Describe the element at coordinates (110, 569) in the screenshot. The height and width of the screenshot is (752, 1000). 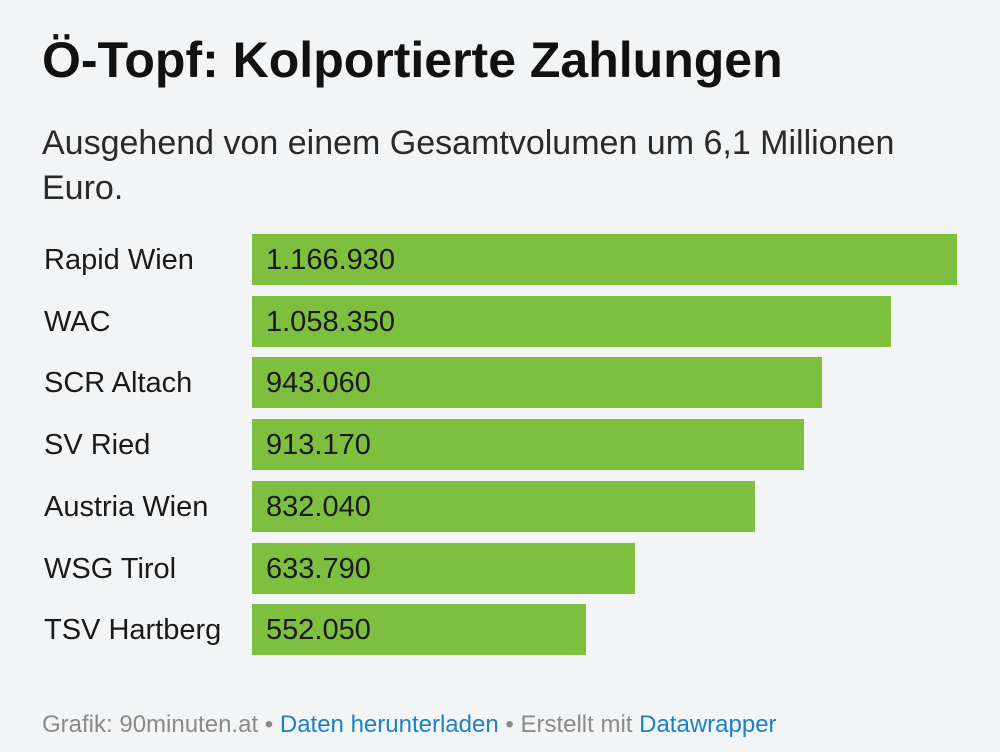
I see `category-label: WSG Tirol` at that location.